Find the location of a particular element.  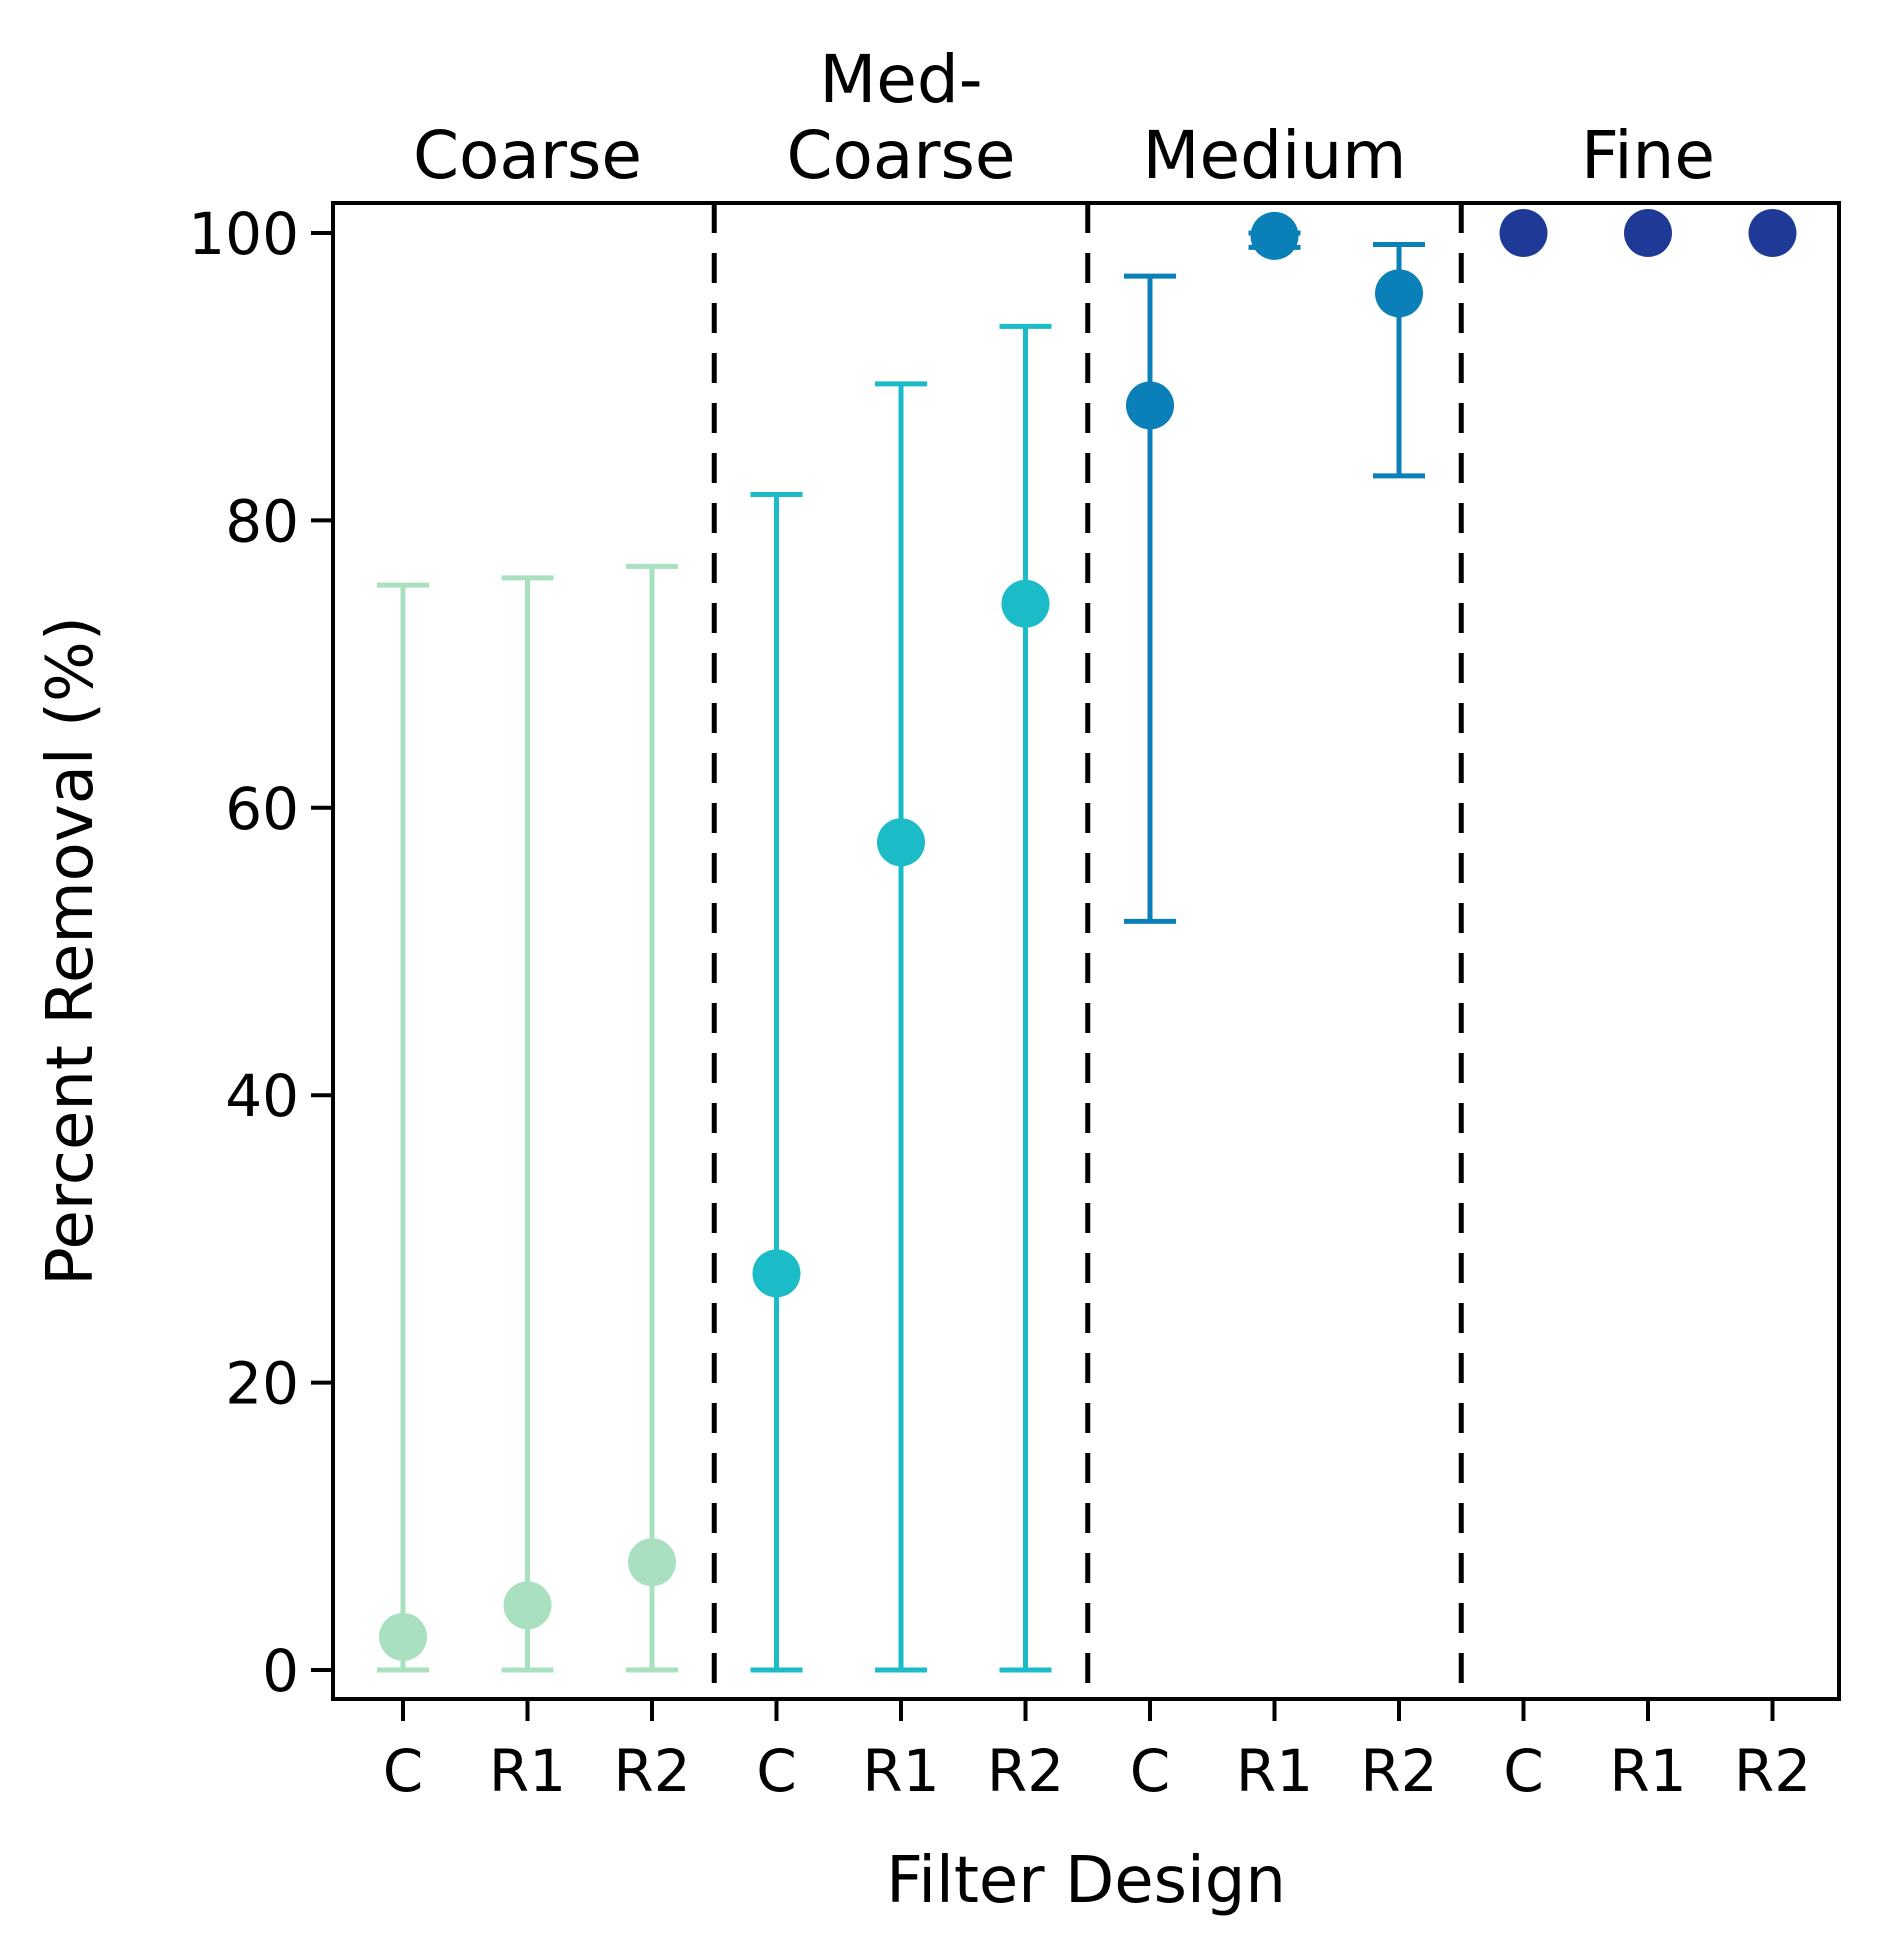

y-tick-label: 60 is located at coordinates (262, 809).